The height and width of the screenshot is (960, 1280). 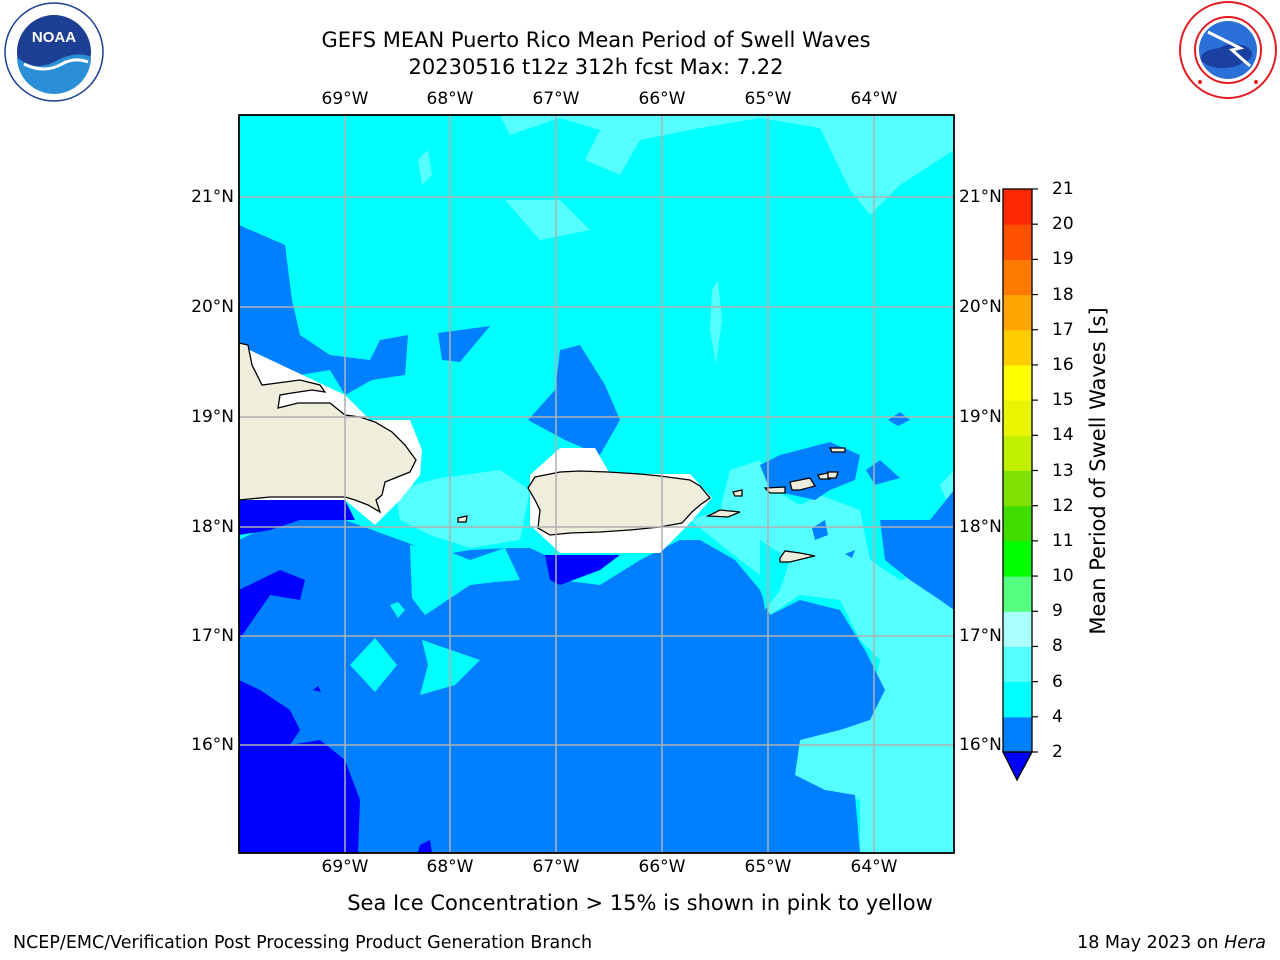 What do you see at coordinates (980, 307) in the screenshot?
I see `lat-tick-right: 20°N` at bounding box center [980, 307].